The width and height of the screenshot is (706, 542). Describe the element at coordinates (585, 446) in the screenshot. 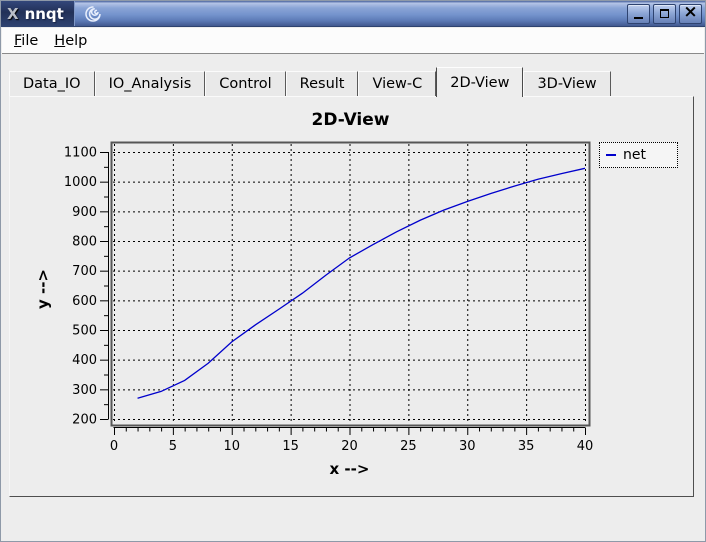

I see `svg-text: 40` at that location.